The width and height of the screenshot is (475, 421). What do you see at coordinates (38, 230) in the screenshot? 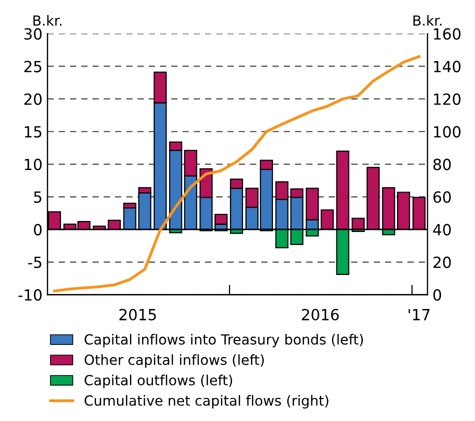
I see `y-tick-label: 0` at bounding box center [38, 230].